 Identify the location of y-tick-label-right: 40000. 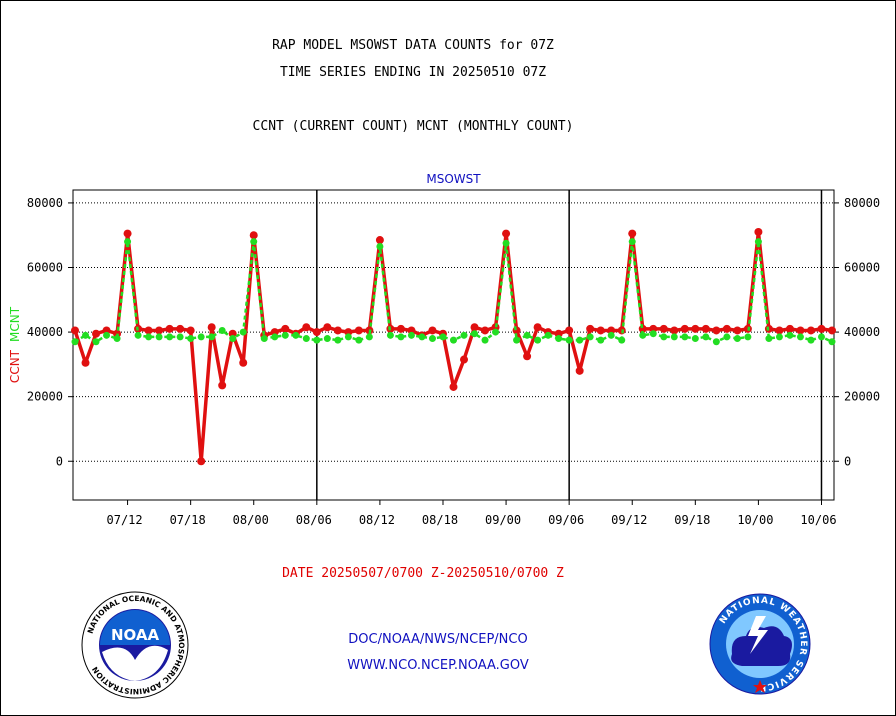
(862, 332).